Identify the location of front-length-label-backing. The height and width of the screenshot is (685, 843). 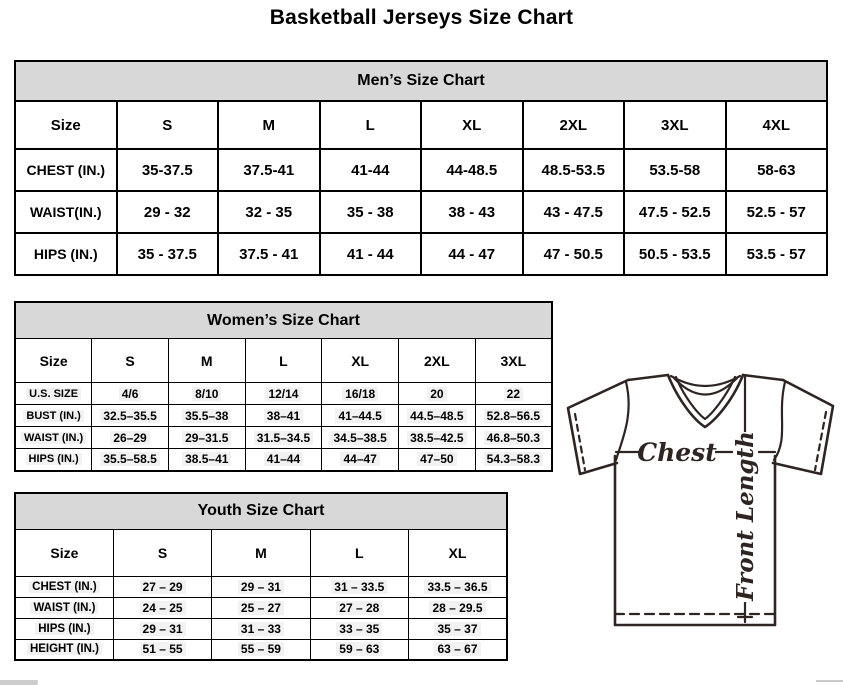
(745, 517).